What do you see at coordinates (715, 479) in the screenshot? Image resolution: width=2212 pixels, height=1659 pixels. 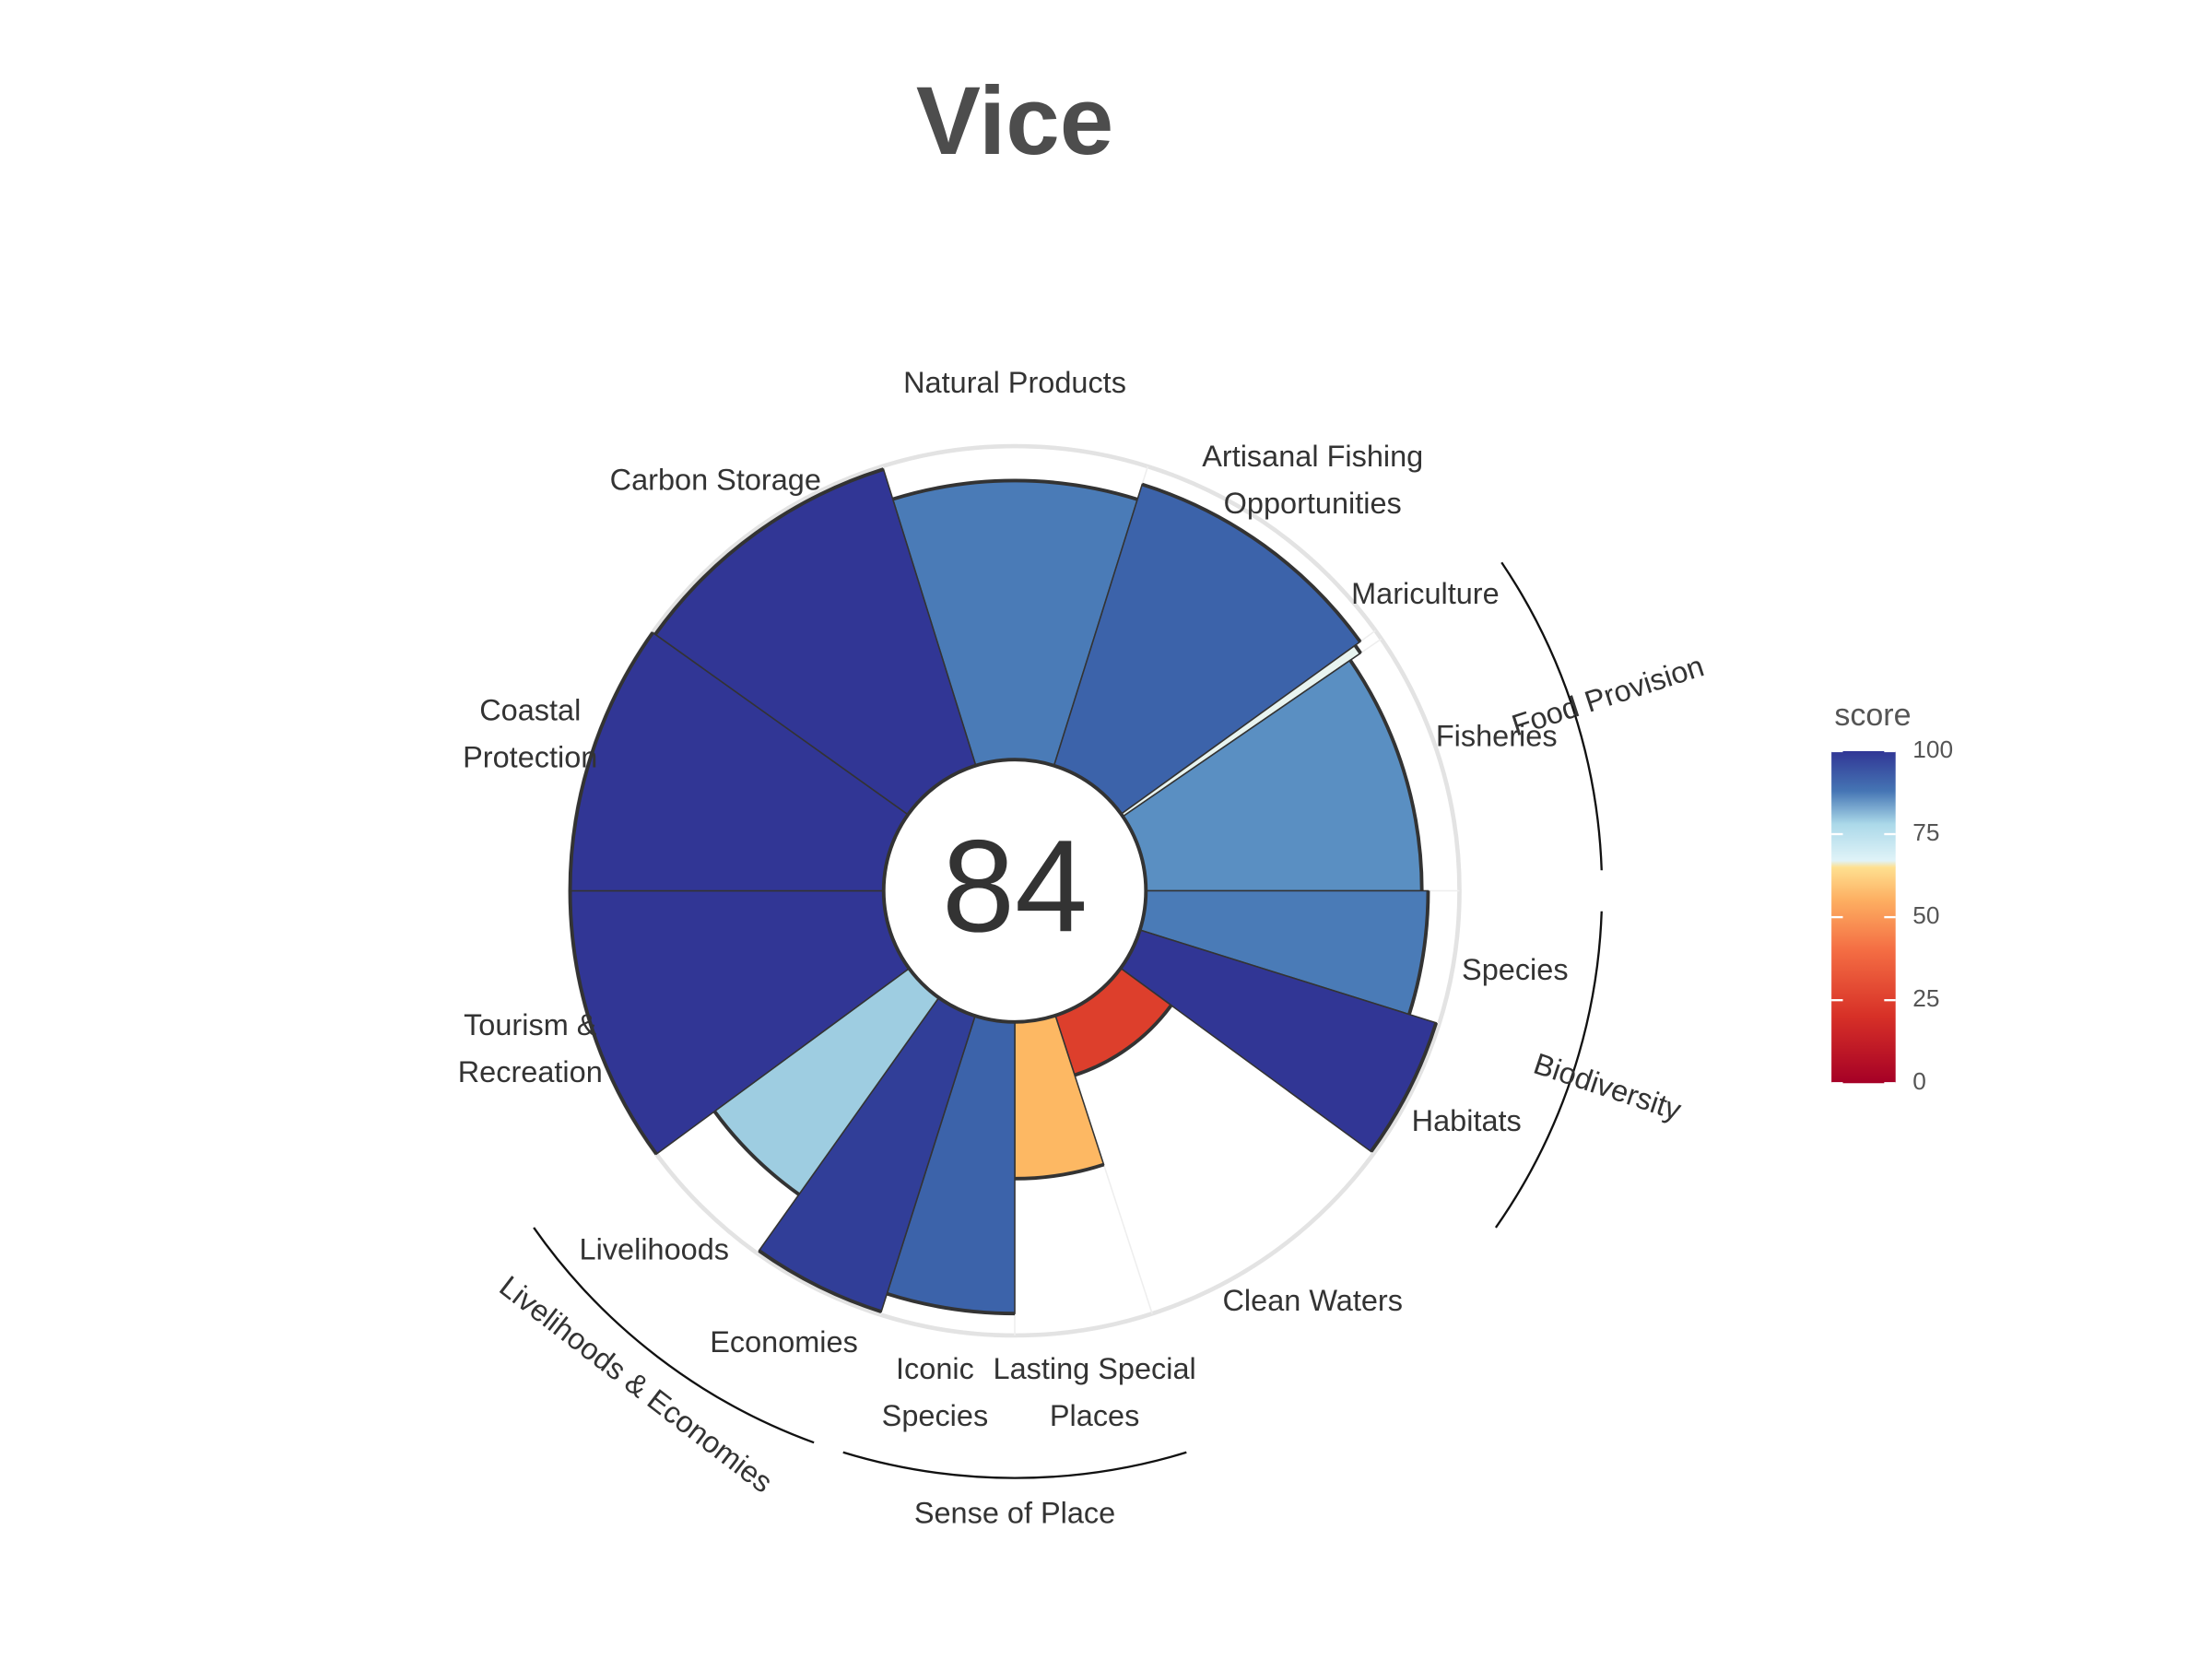 I see `goal-label: Carbon Storage` at bounding box center [715, 479].